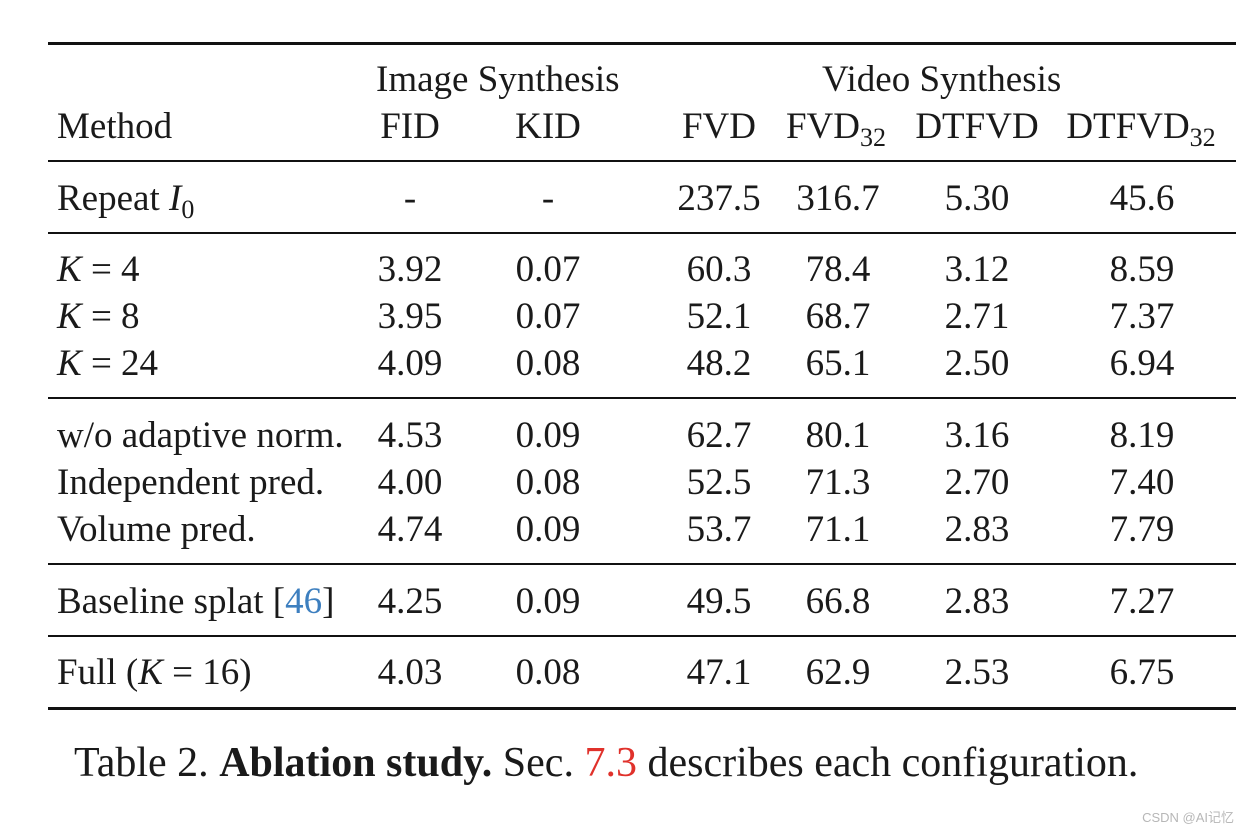 The width and height of the screenshot is (1248, 832). What do you see at coordinates (642, 43) in the screenshot?
I see `top-rule` at bounding box center [642, 43].